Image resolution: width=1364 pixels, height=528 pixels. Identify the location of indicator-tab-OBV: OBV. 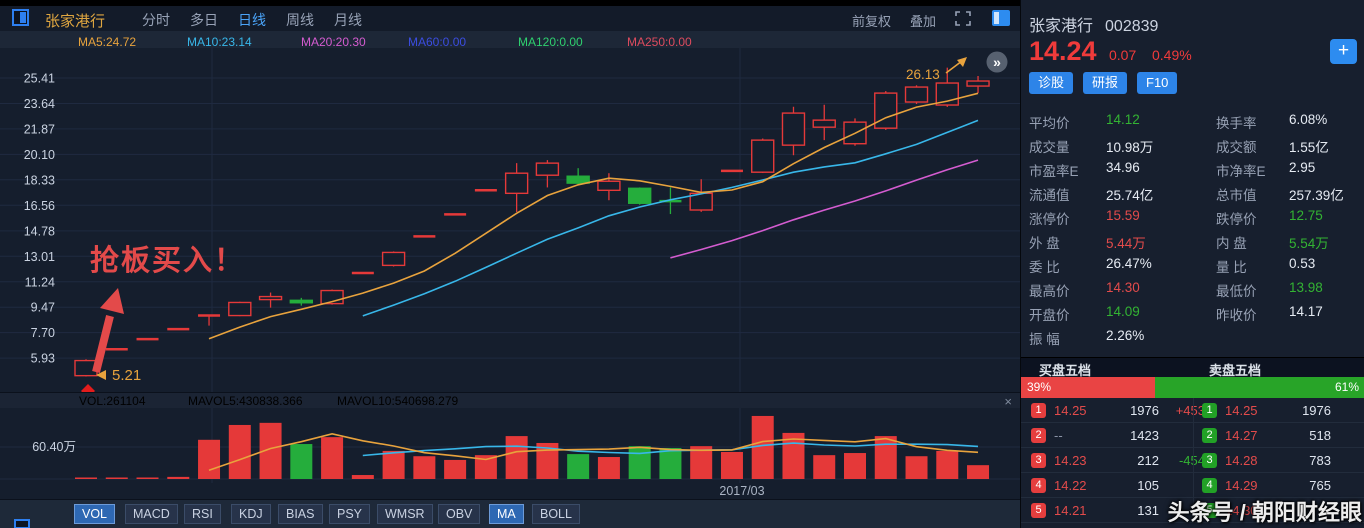
(459, 514).